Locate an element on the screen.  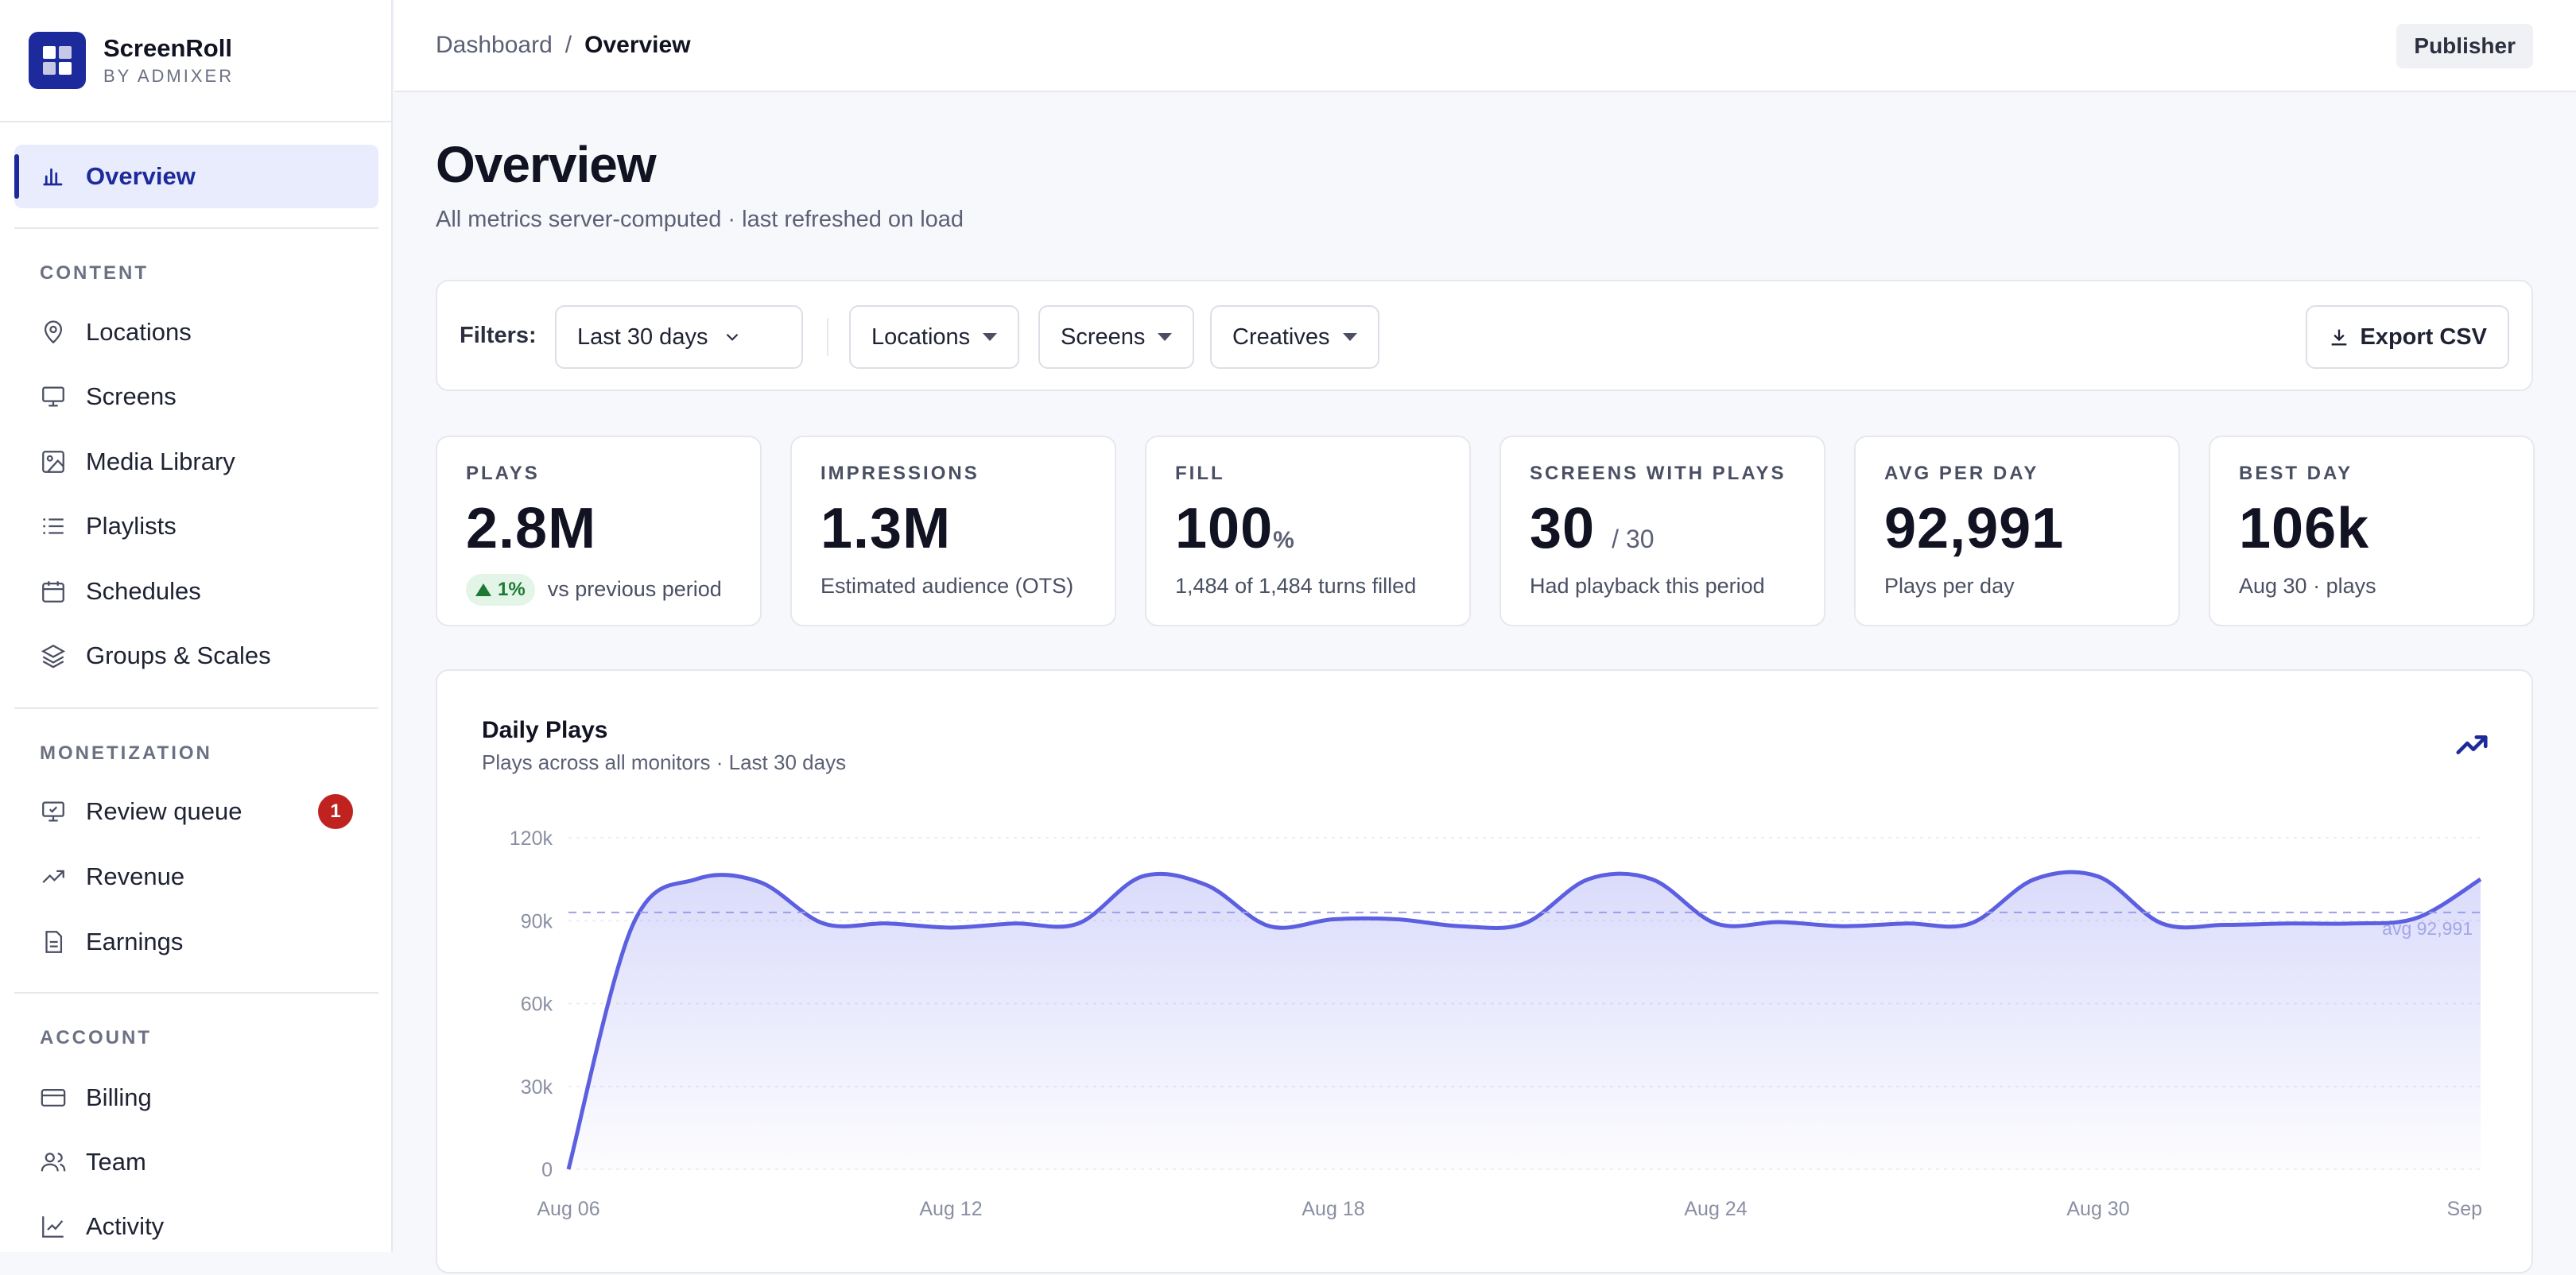
section-title-content: CONTENT is located at coordinates (94, 273).